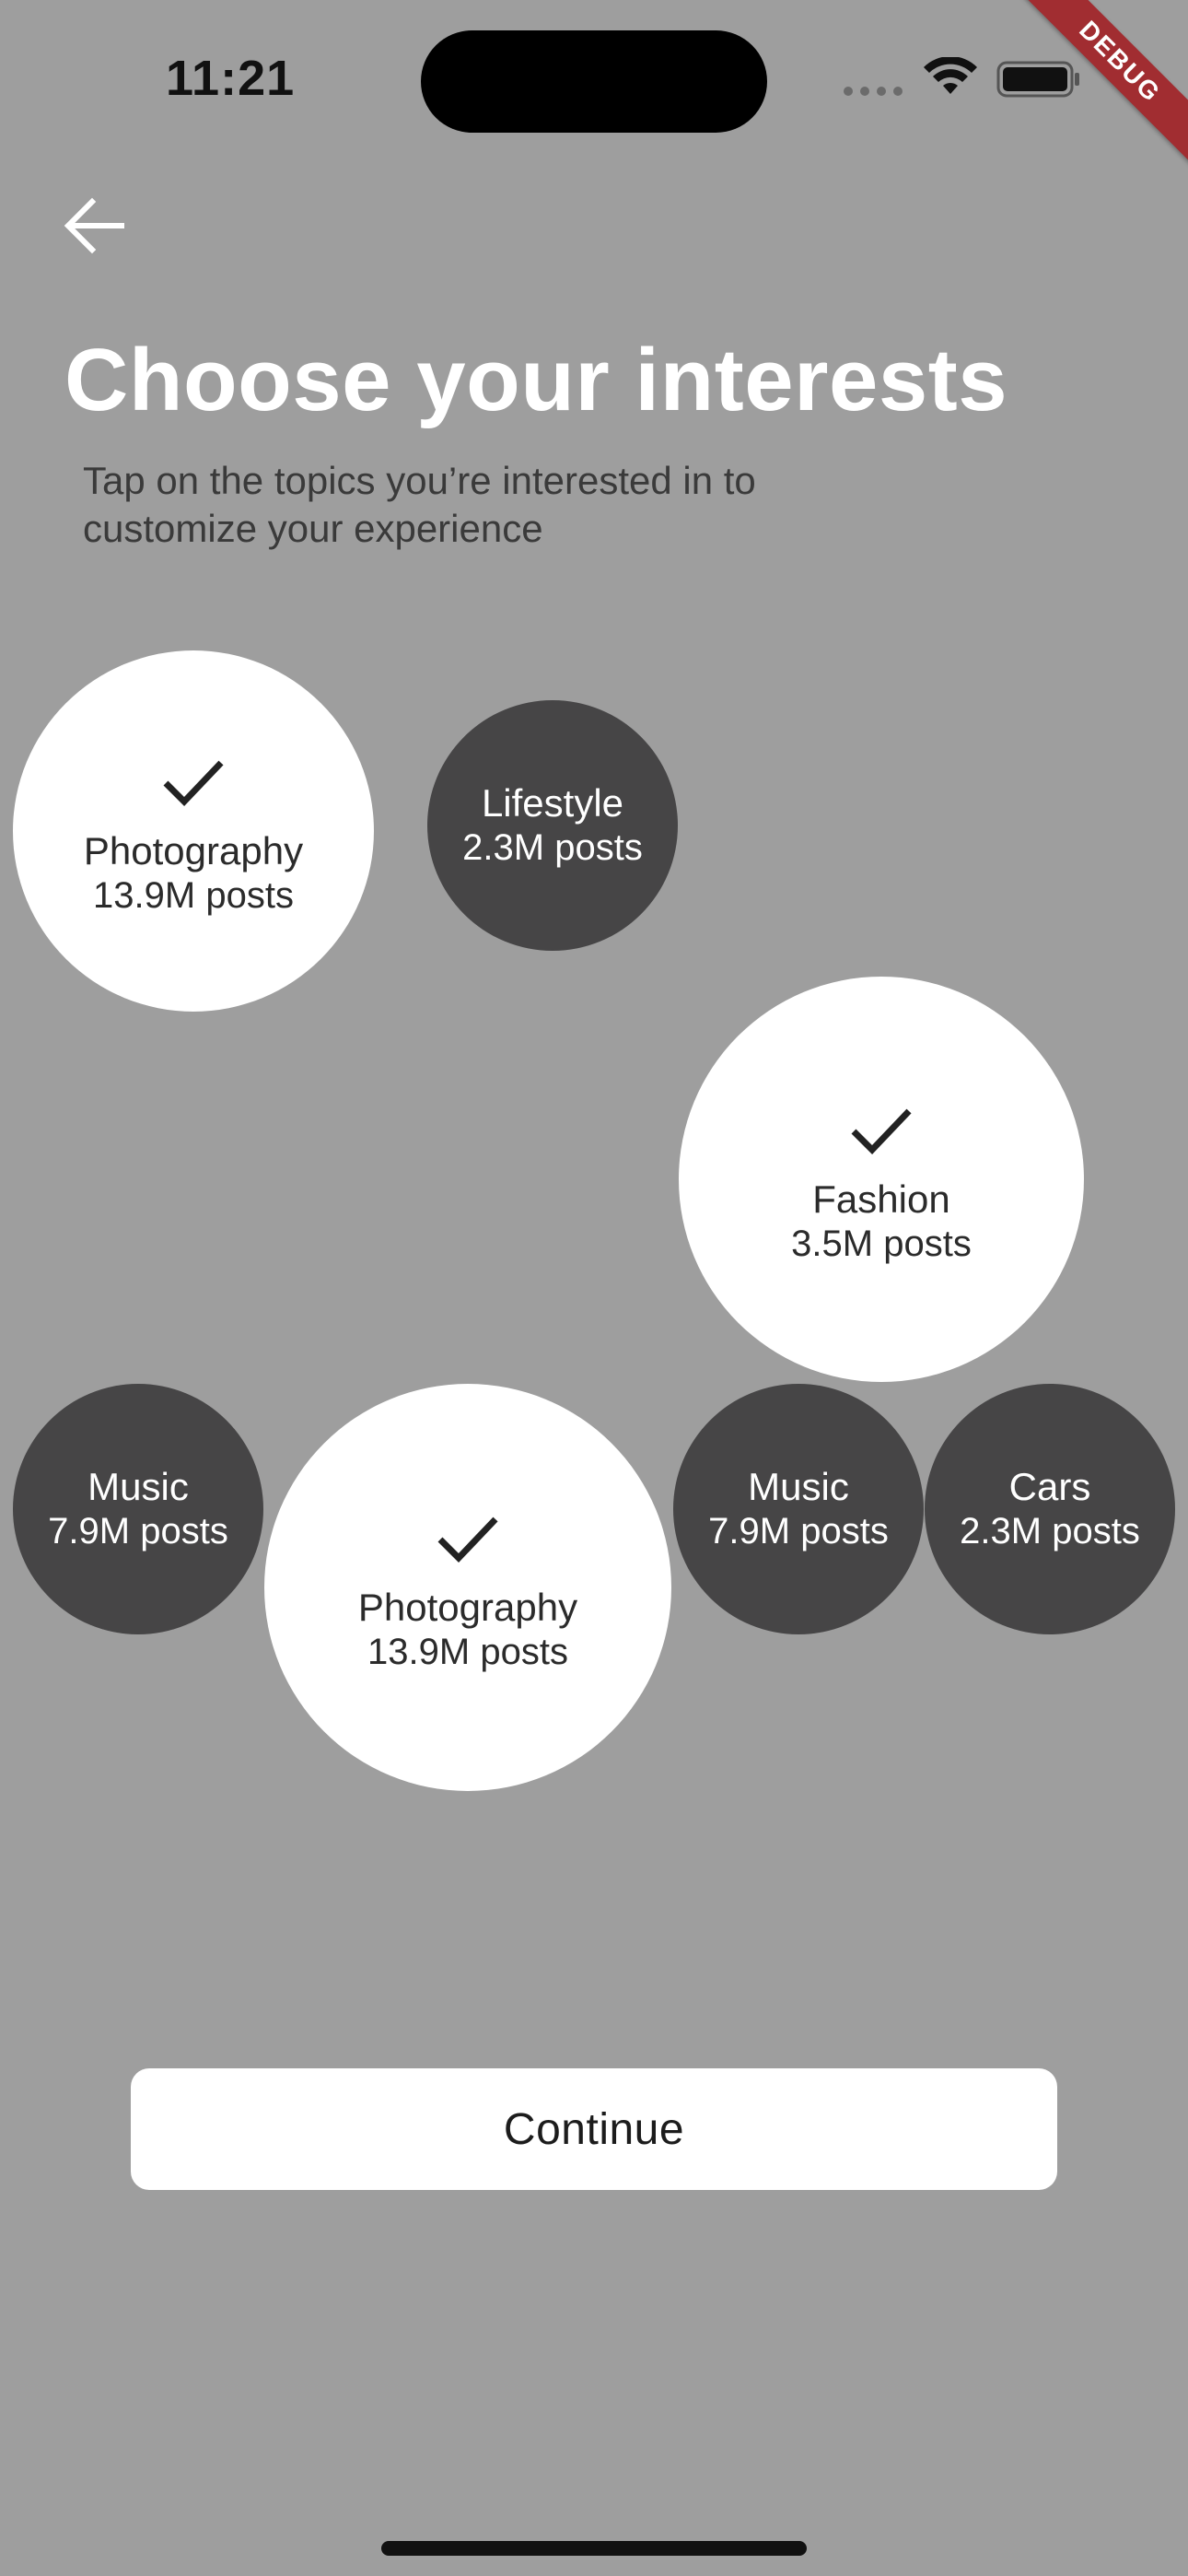  I want to click on topic-posts-count: 3.5M posts, so click(881, 1244).